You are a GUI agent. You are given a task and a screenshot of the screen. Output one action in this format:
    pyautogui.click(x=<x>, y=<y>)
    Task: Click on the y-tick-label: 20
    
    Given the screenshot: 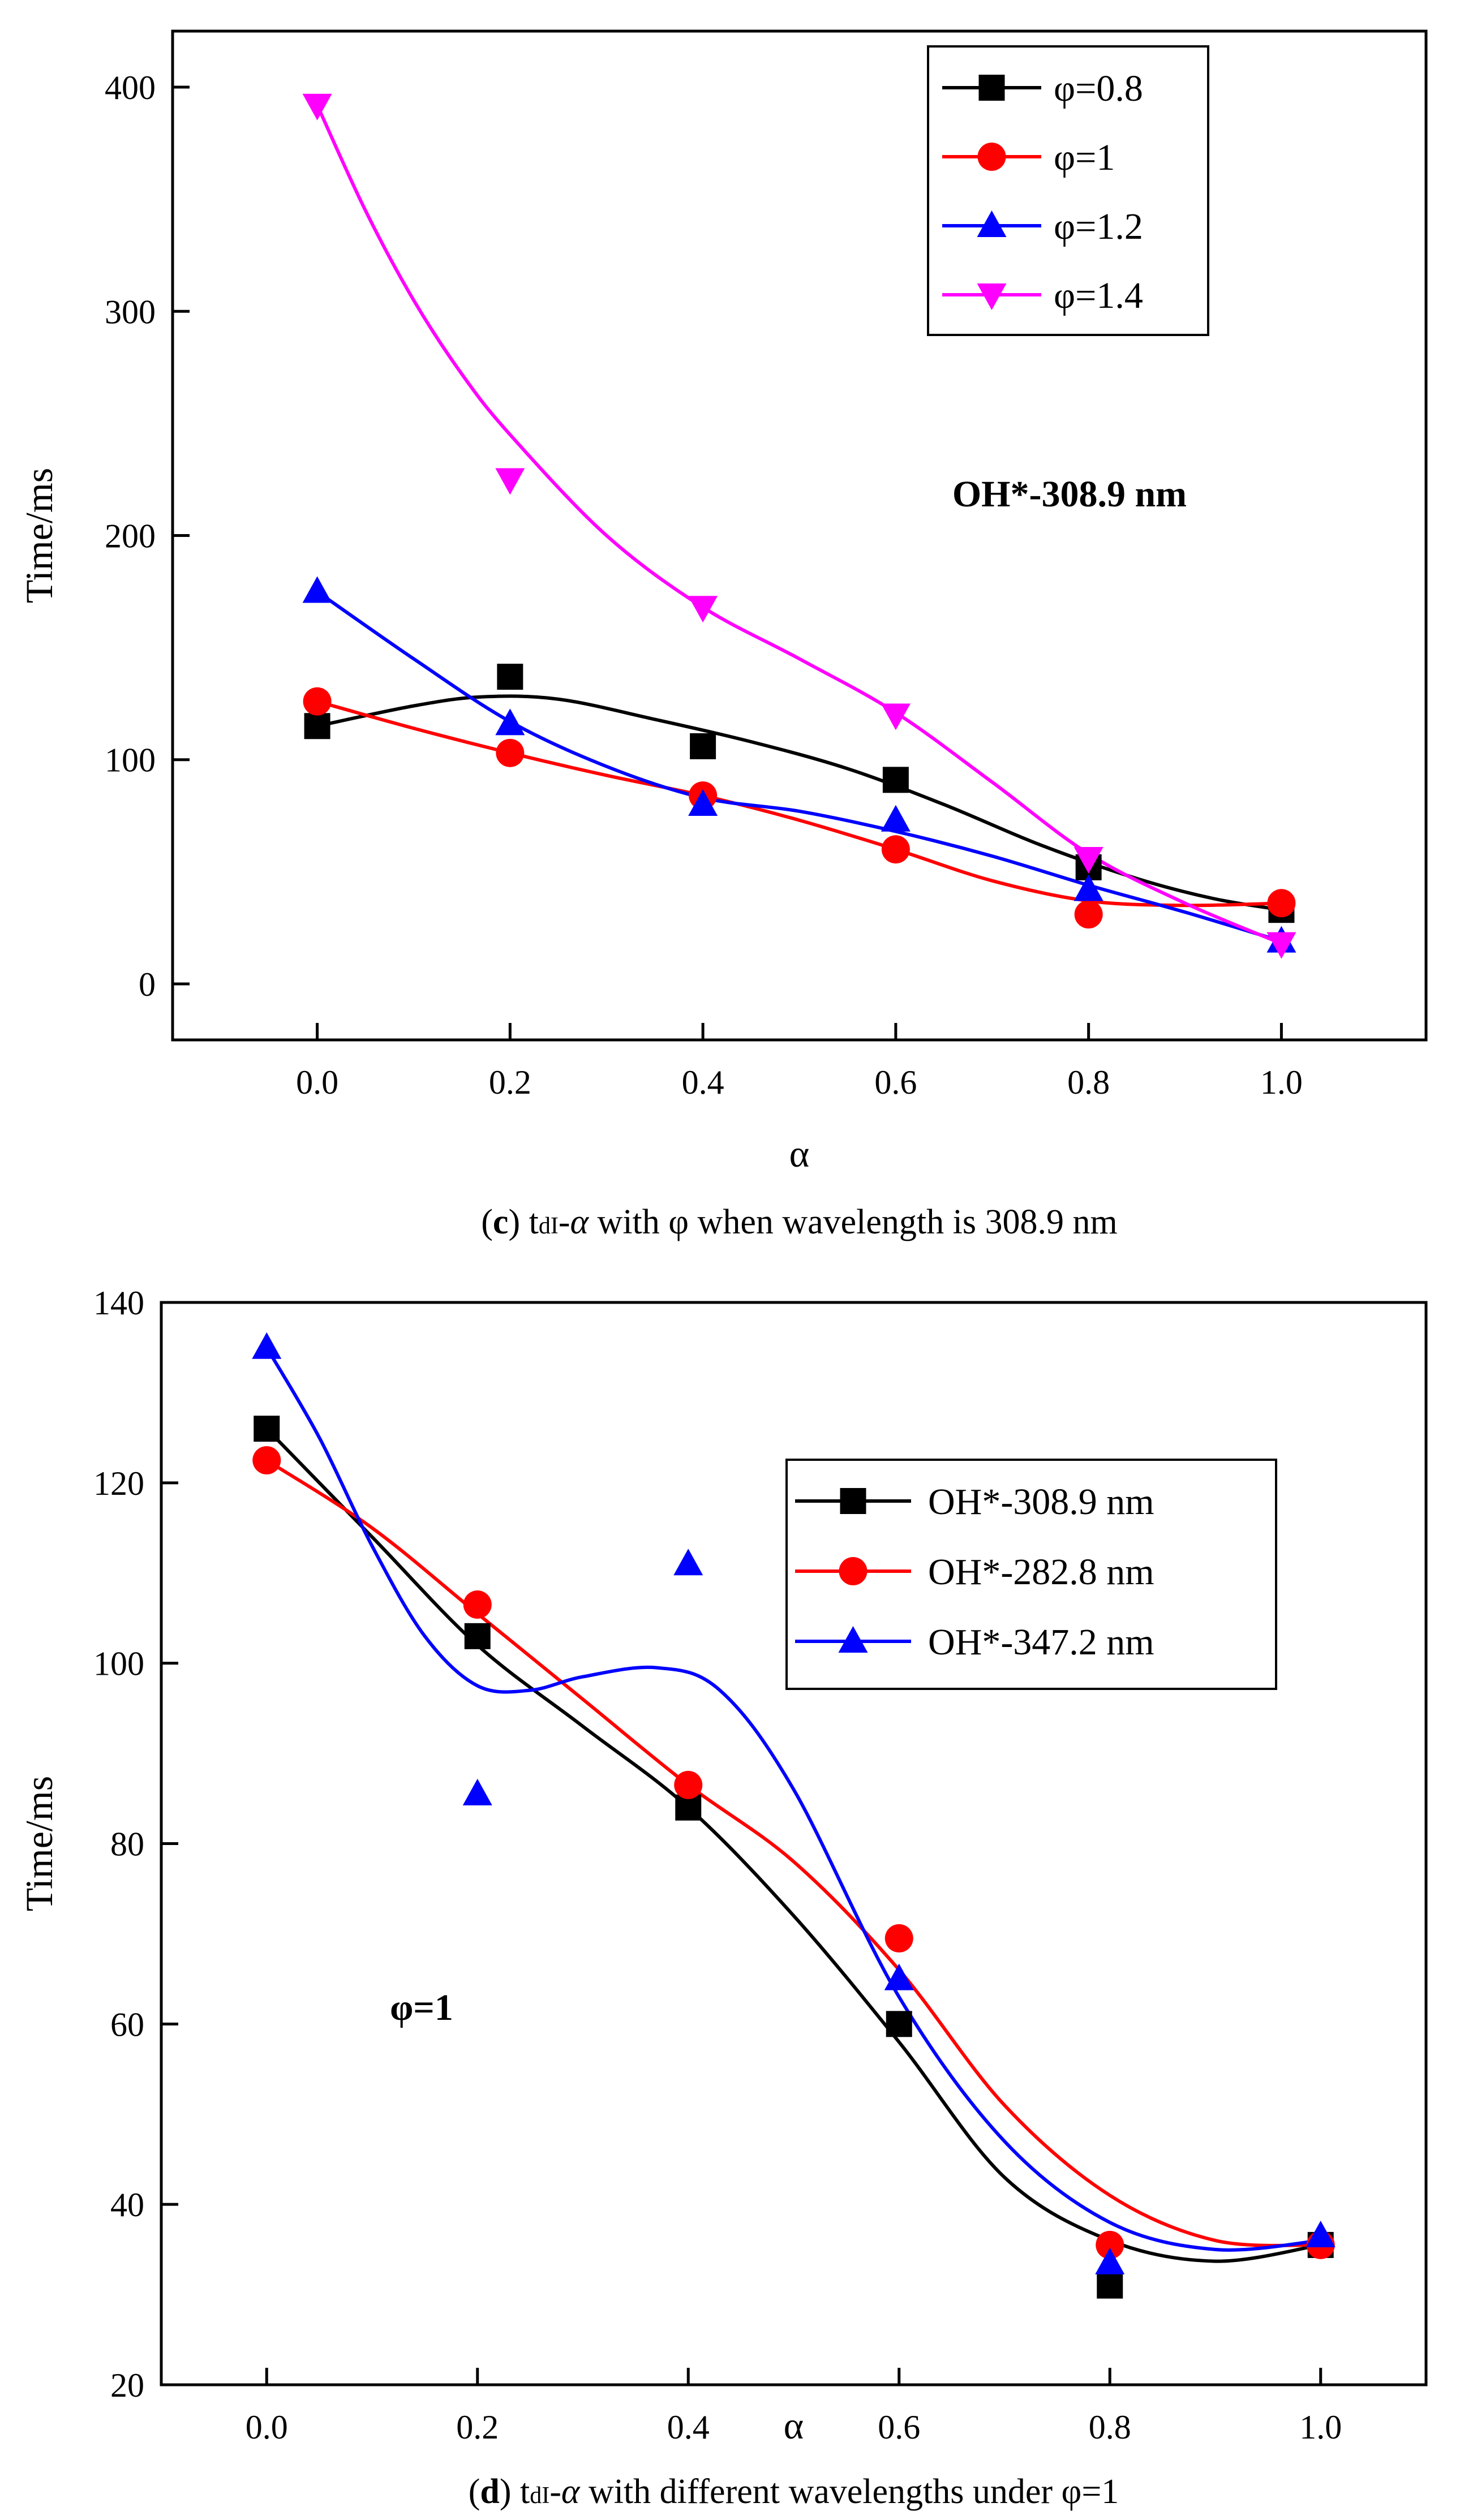 What is the action you would take?
    pyautogui.click(x=127, y=2385)
    